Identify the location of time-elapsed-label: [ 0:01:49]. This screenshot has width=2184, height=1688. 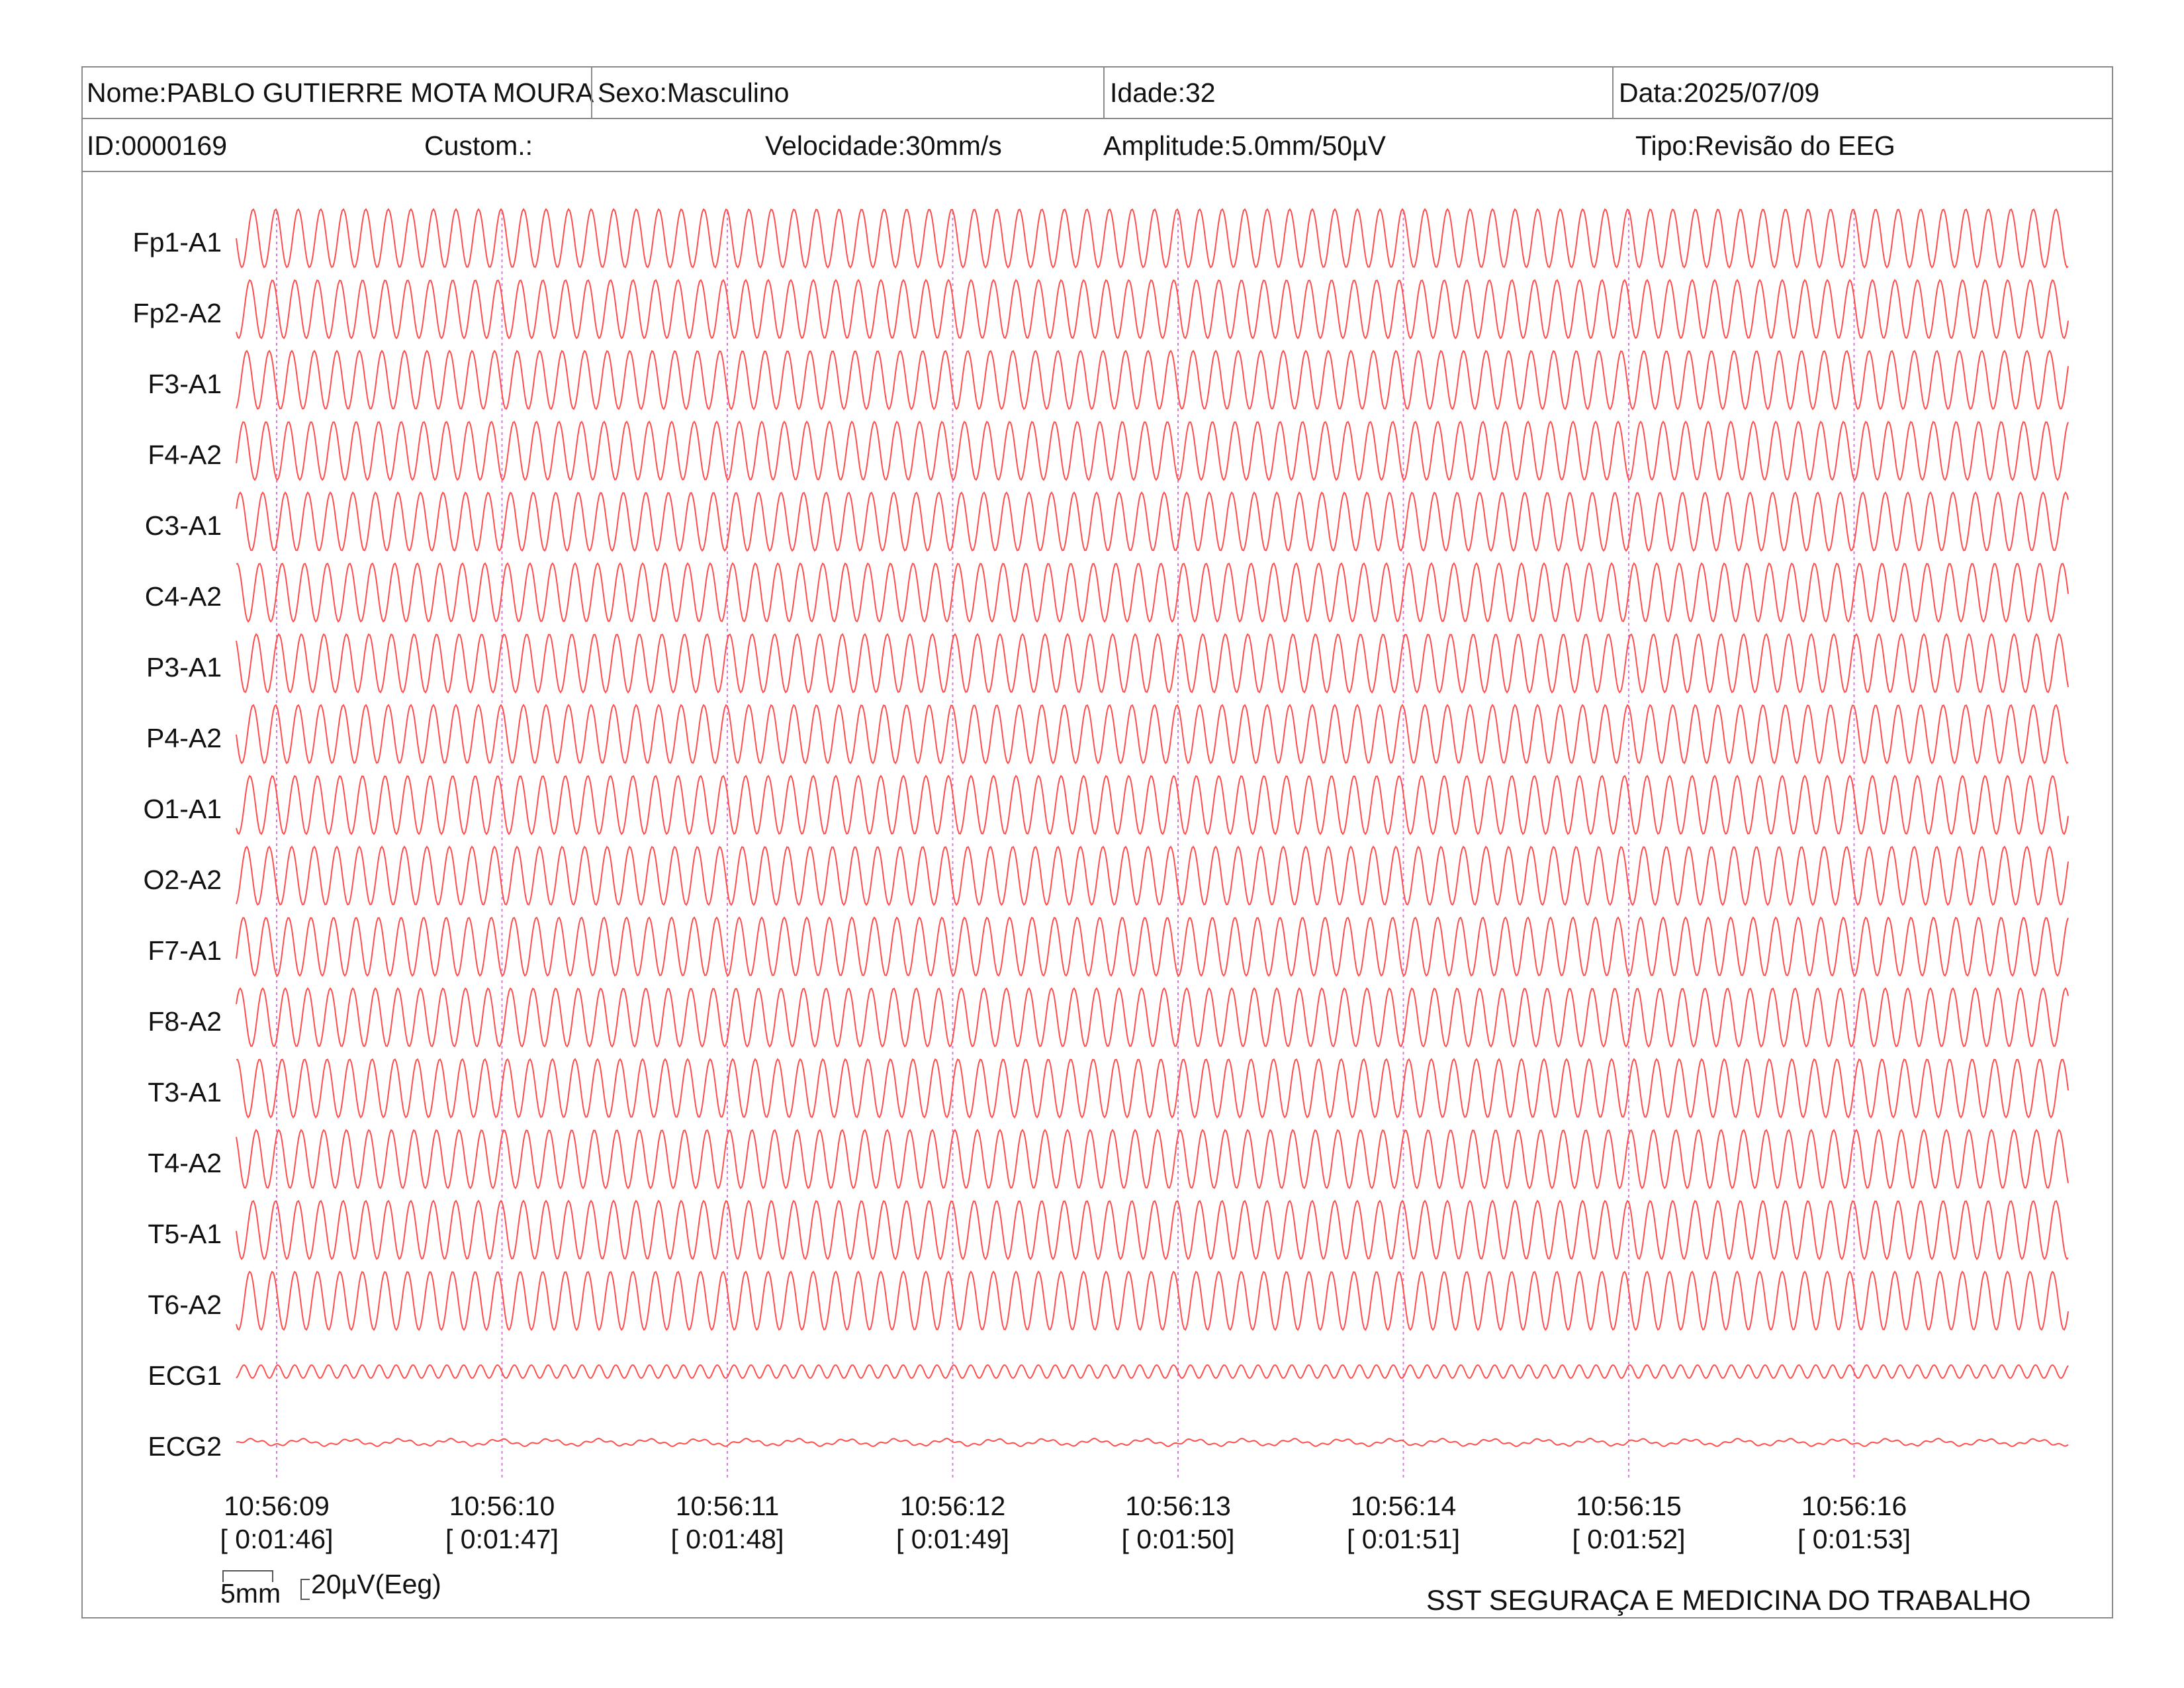
(953, 1539).